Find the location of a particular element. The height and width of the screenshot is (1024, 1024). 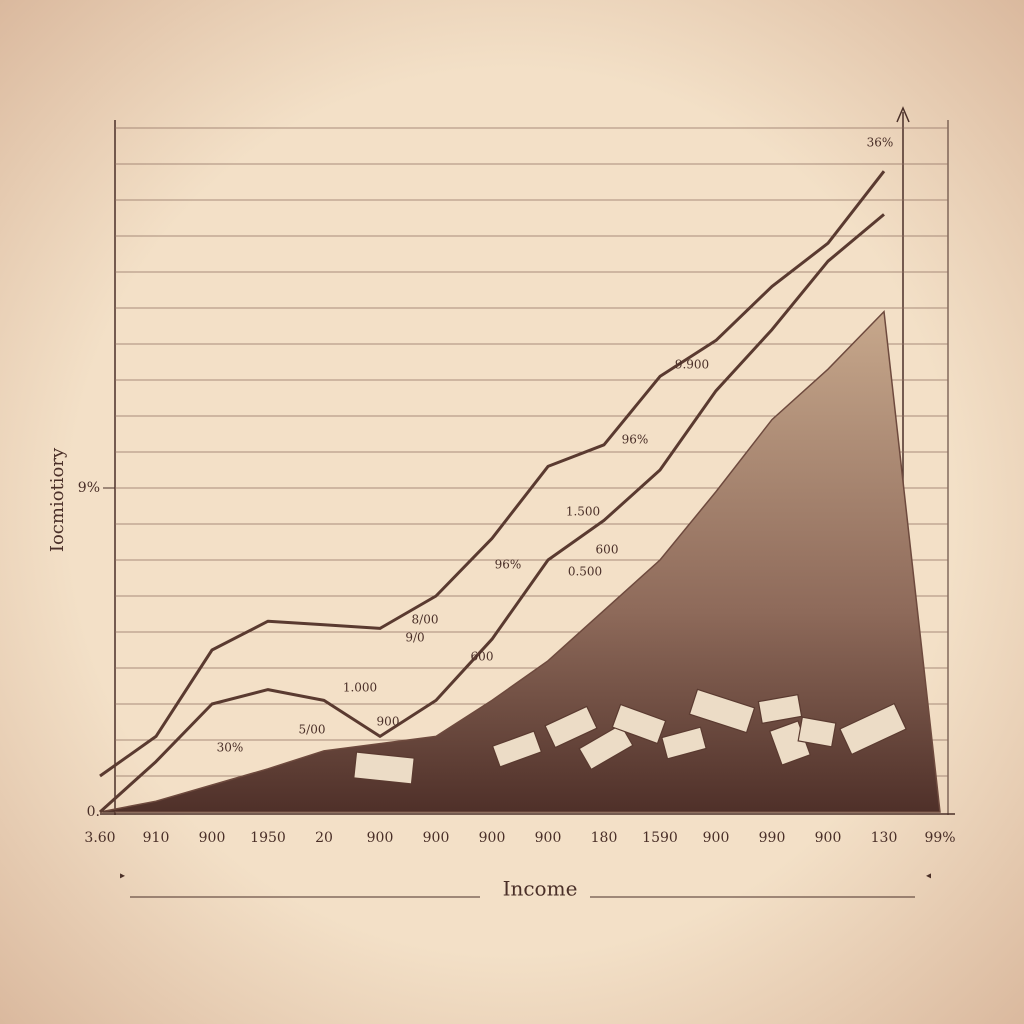

x-tick-label: 130 is located at coordinates (884, 838).